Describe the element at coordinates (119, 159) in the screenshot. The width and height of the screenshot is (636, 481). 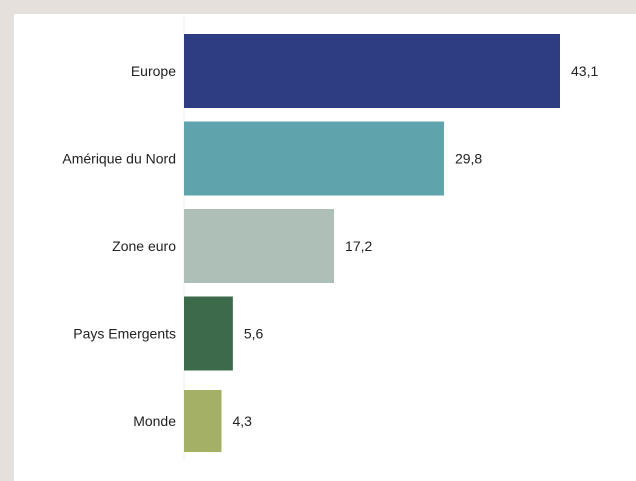
I see `category-label: Amérique du Nord` at that location.